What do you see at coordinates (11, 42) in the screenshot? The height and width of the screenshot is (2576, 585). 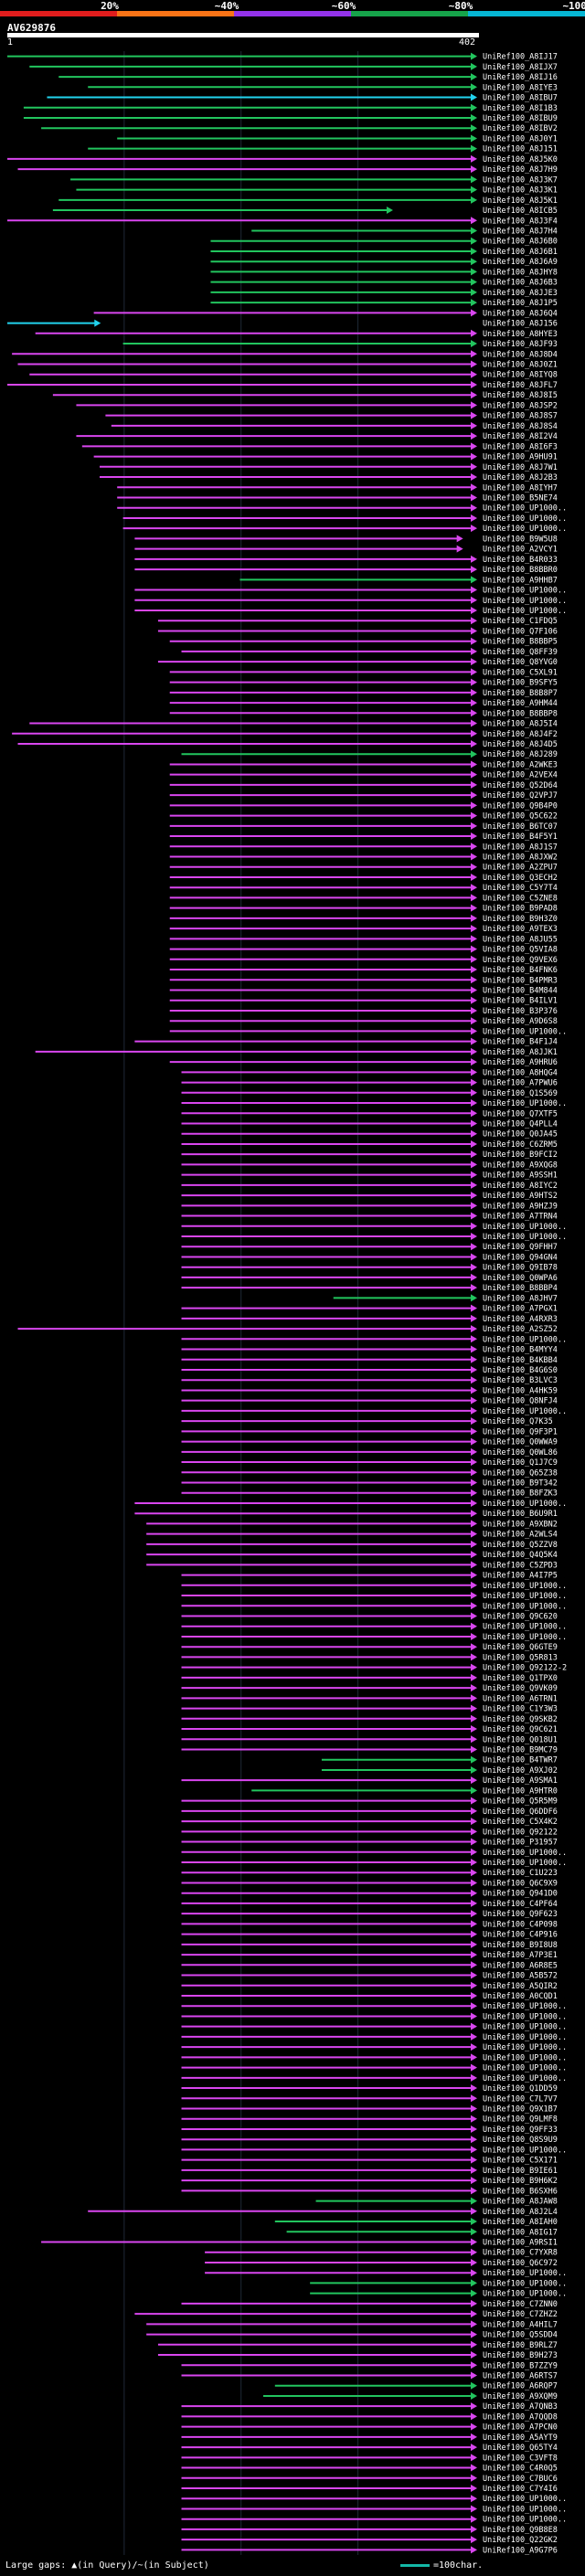 I see `query-start-coordinate: 1` at bounding box center [11, 42].